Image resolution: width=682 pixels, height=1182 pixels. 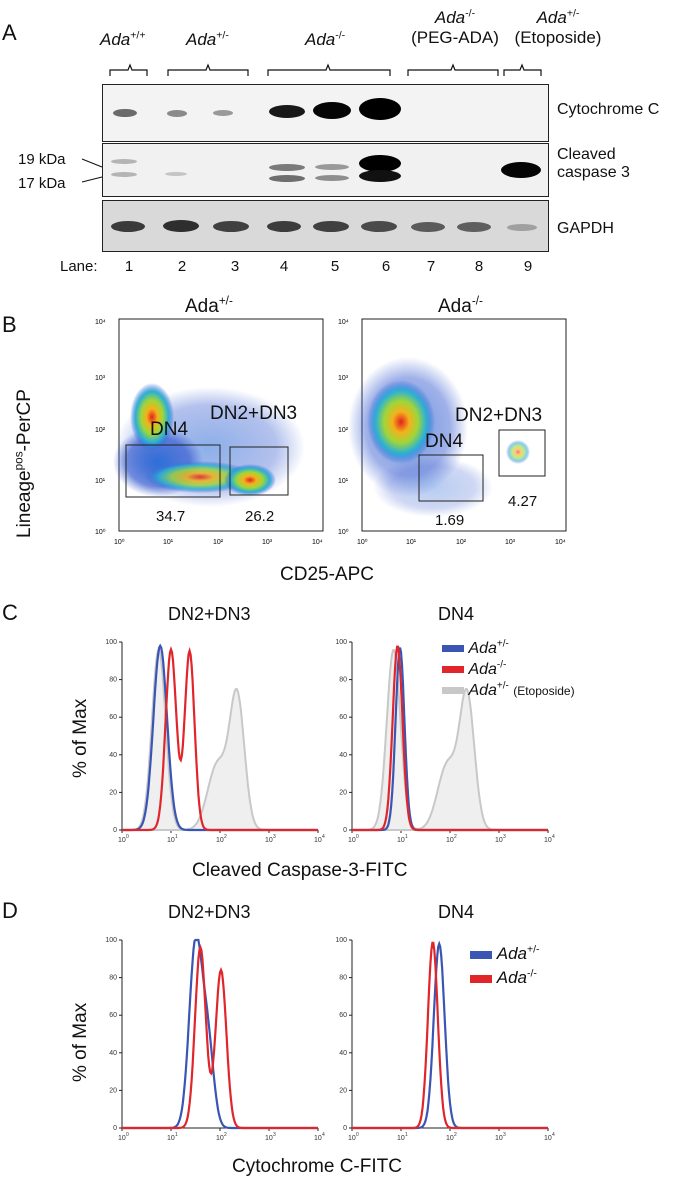 I want to click on lane-number: 8, so click(x=479, y=266).